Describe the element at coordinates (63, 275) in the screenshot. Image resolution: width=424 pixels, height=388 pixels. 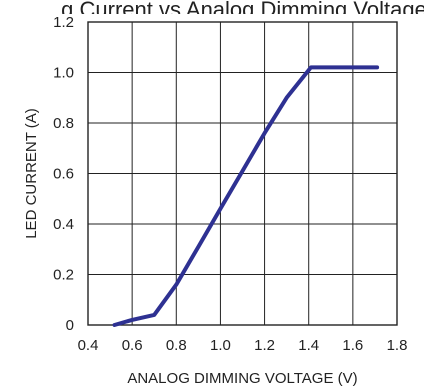
I see `y-tick-label: 0.2` at that location.